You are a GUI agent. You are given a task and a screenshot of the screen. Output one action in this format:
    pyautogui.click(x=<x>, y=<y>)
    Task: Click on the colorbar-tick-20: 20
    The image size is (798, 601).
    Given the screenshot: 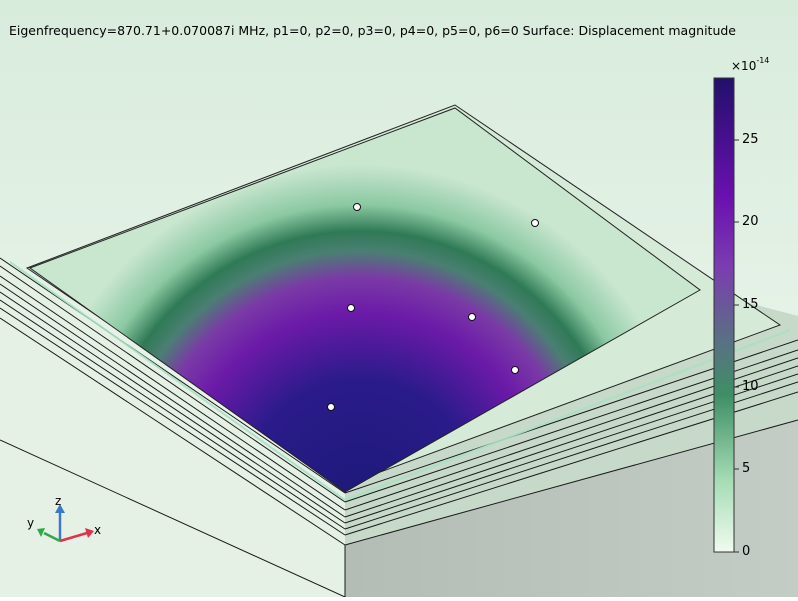 What is the action you would take?
    pyautogui.click(x=750, y=221)
    